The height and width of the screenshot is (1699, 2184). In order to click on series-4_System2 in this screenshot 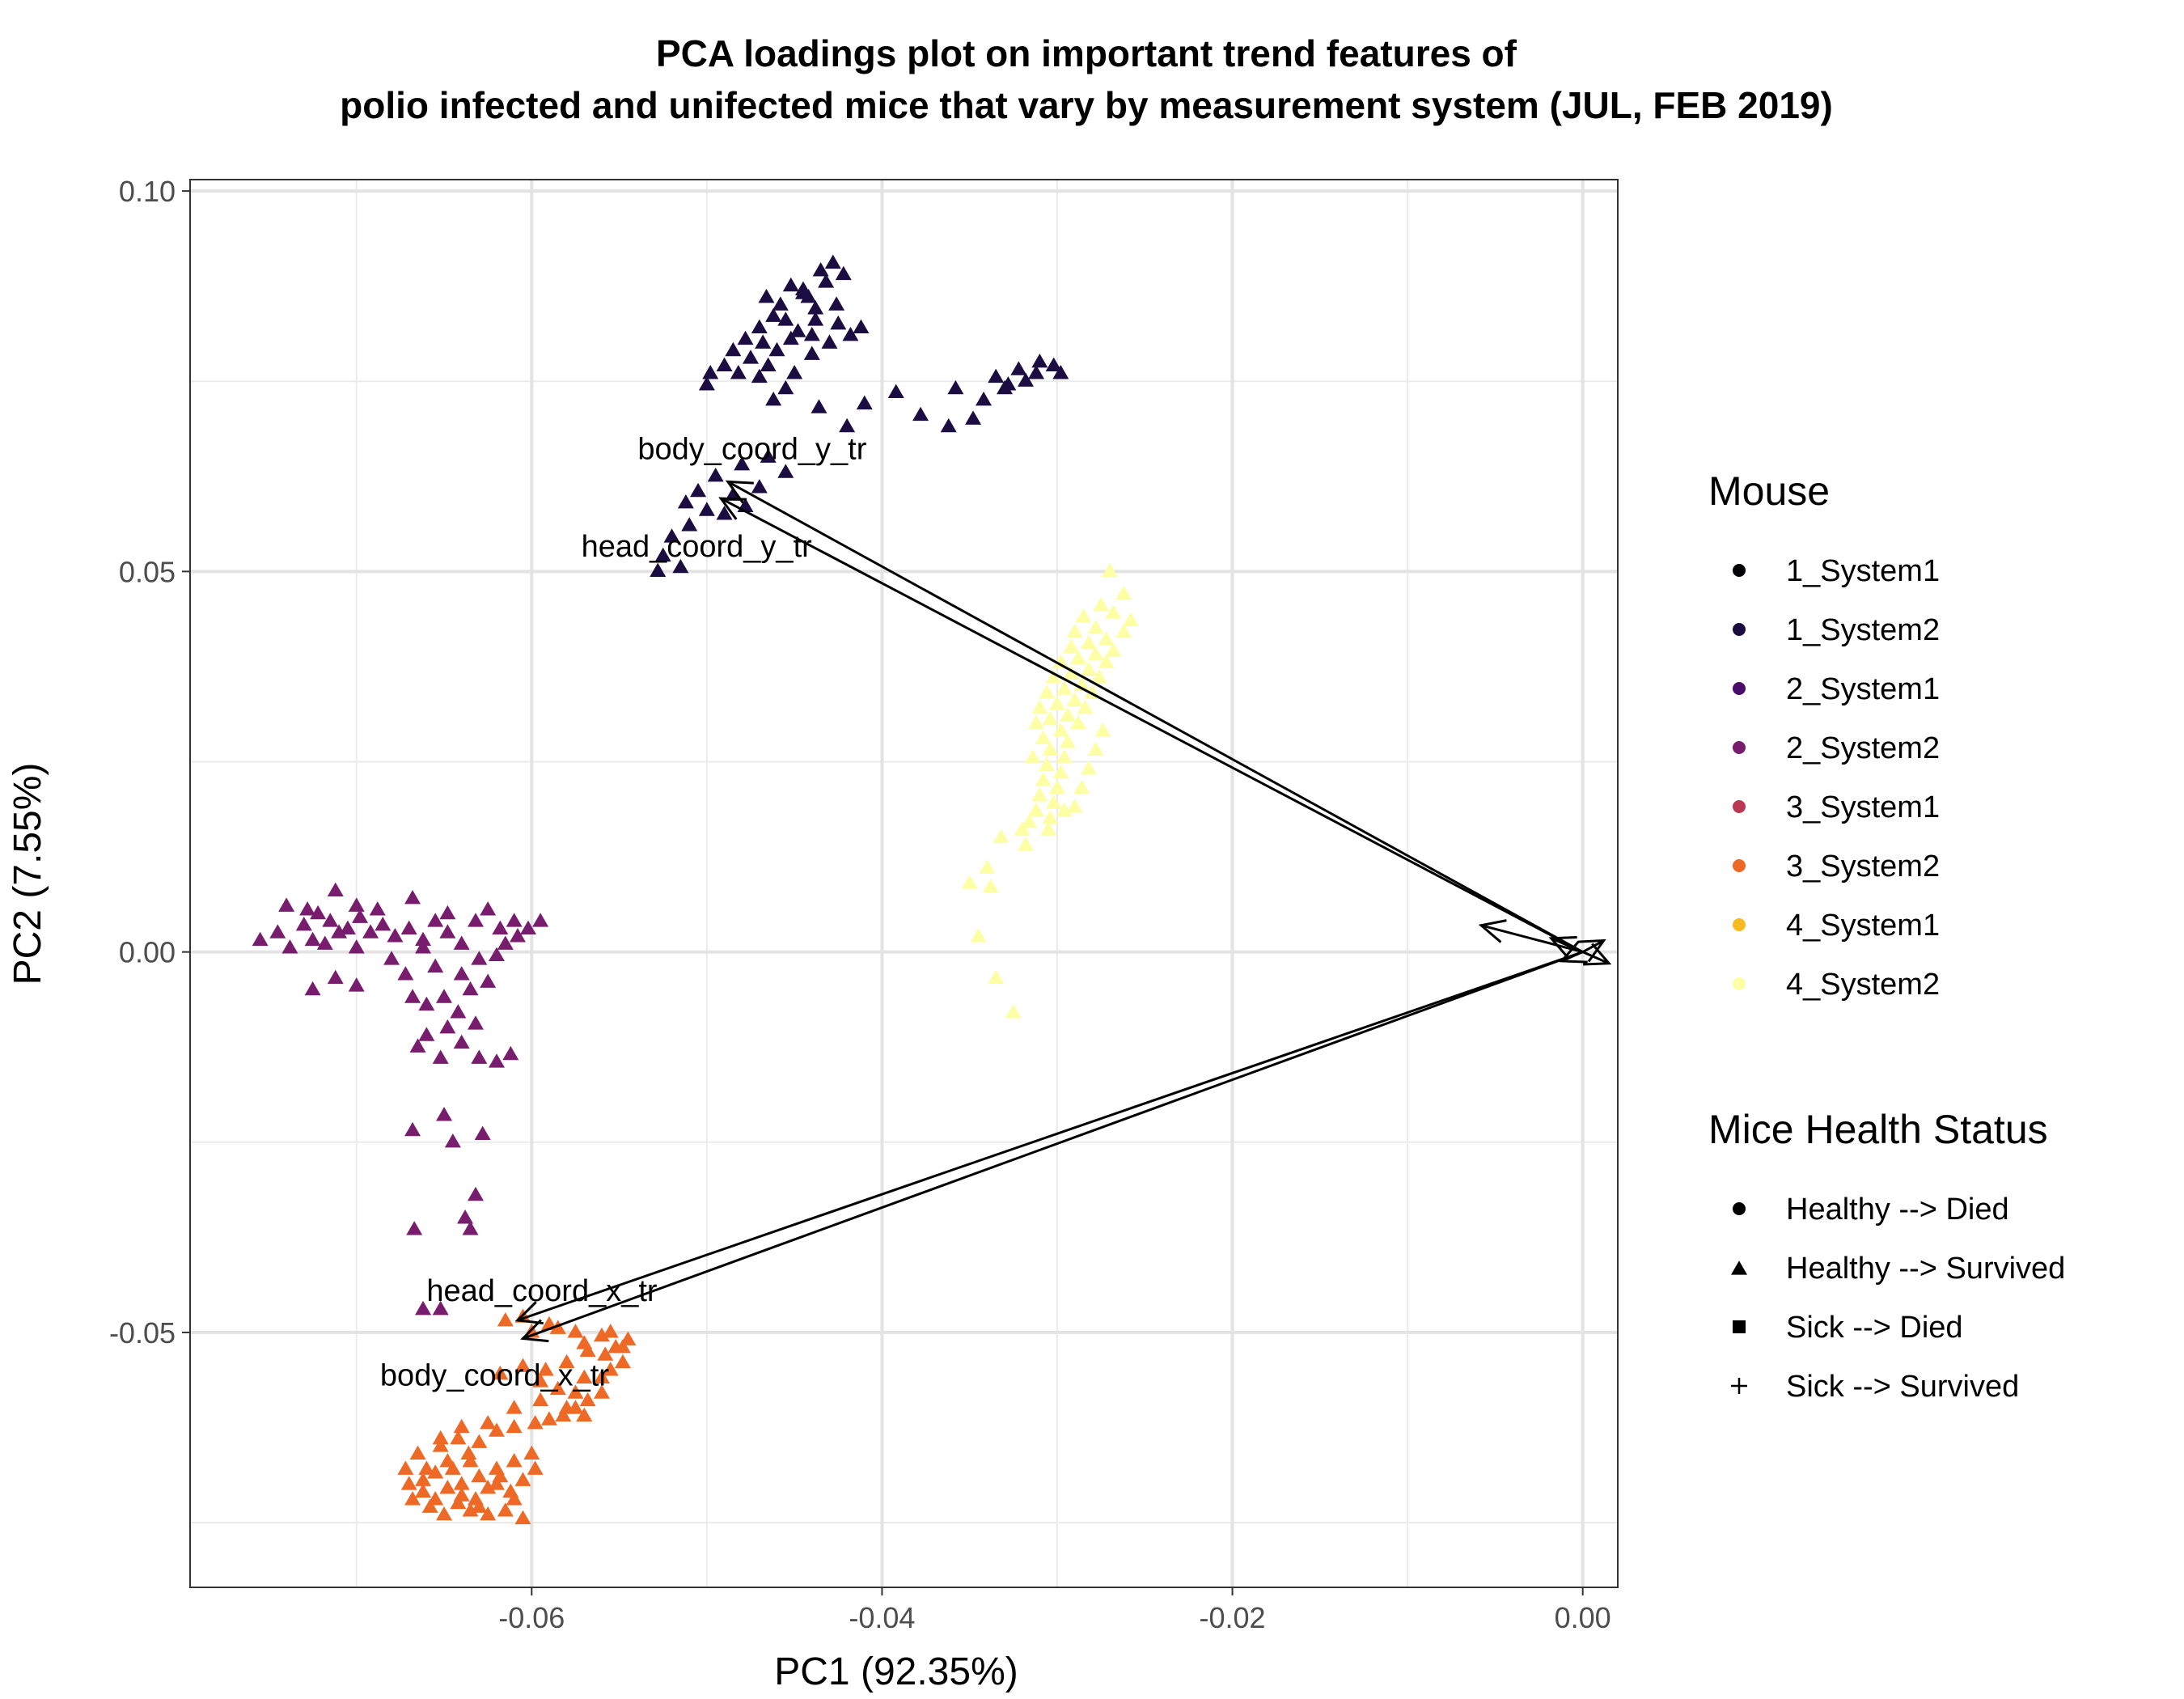, I will do `click(1050, 790)`.